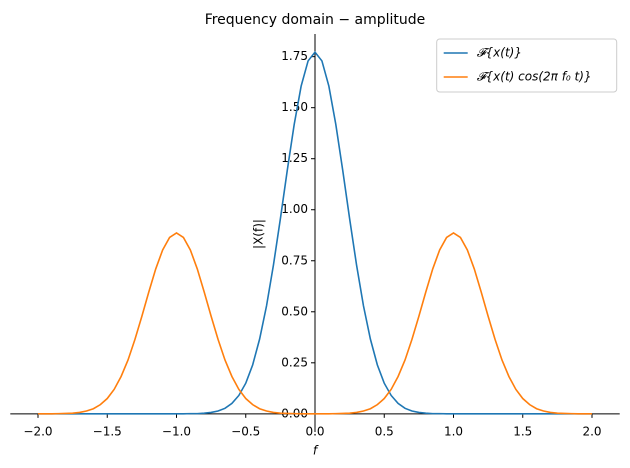 This screenshot has height=468, width=630. I want to click on legend: 𝓕{x(t)} 𝓕{x(t) cos(2π f₀ t)}, so click(527, 65).